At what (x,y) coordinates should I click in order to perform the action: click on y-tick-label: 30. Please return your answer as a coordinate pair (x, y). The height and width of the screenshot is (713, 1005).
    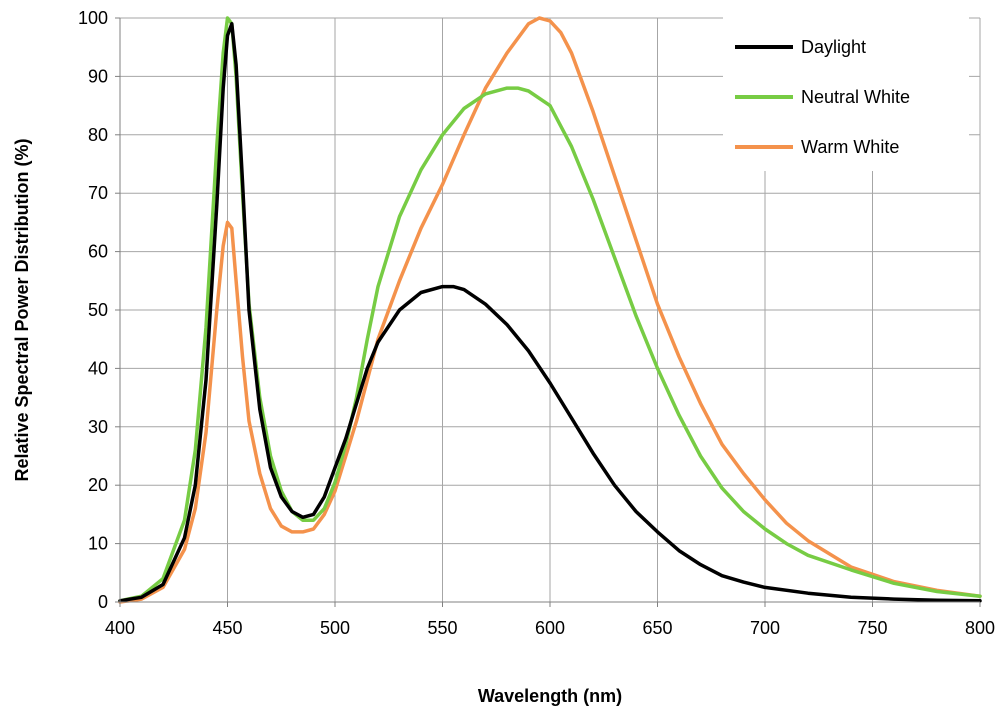
    Looking at the image, I should click on (98, 427).